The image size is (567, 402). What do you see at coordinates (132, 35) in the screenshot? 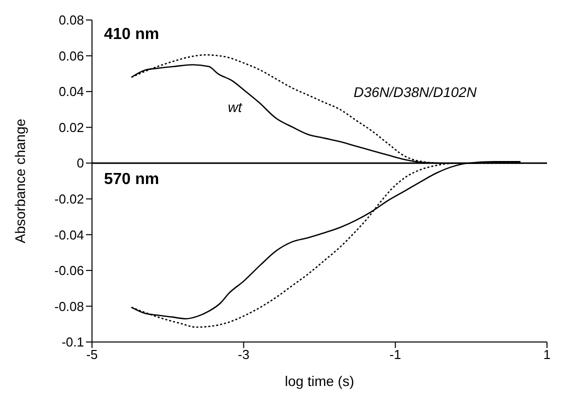
I see `annotation: 410 nm` at bounding box center [132, 35].